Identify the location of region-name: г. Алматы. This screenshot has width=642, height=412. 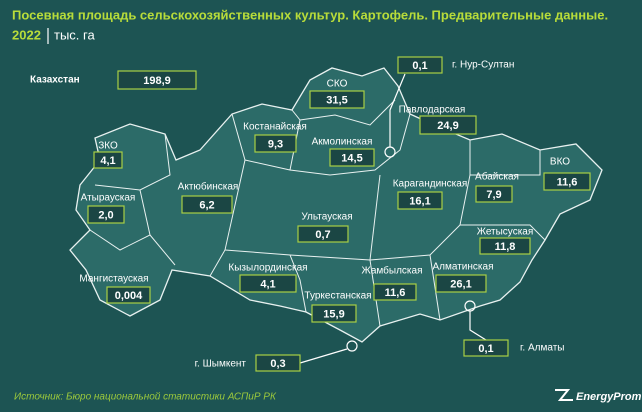
(542, 348).